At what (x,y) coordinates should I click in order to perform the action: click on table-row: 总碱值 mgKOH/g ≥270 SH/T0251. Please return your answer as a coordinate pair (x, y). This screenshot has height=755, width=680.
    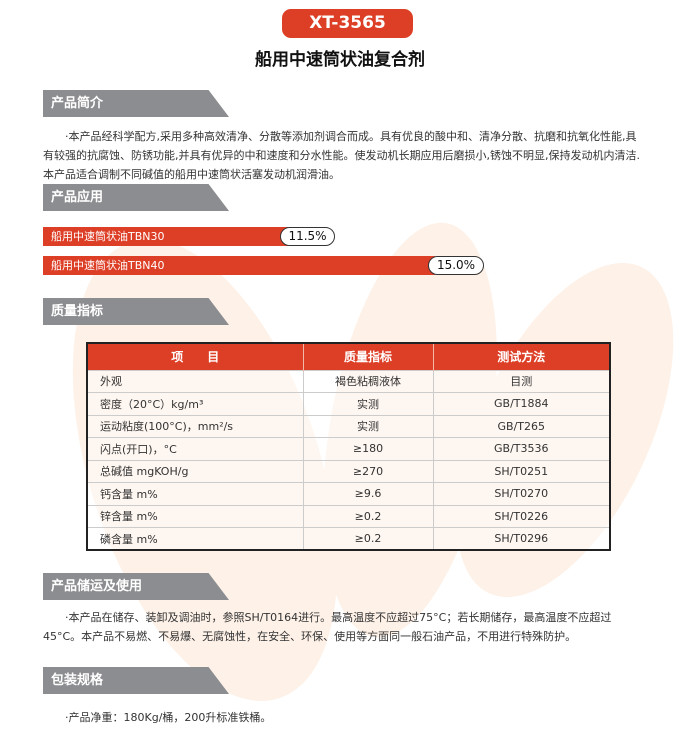
    Looking at the image, I should click on (348, 471).